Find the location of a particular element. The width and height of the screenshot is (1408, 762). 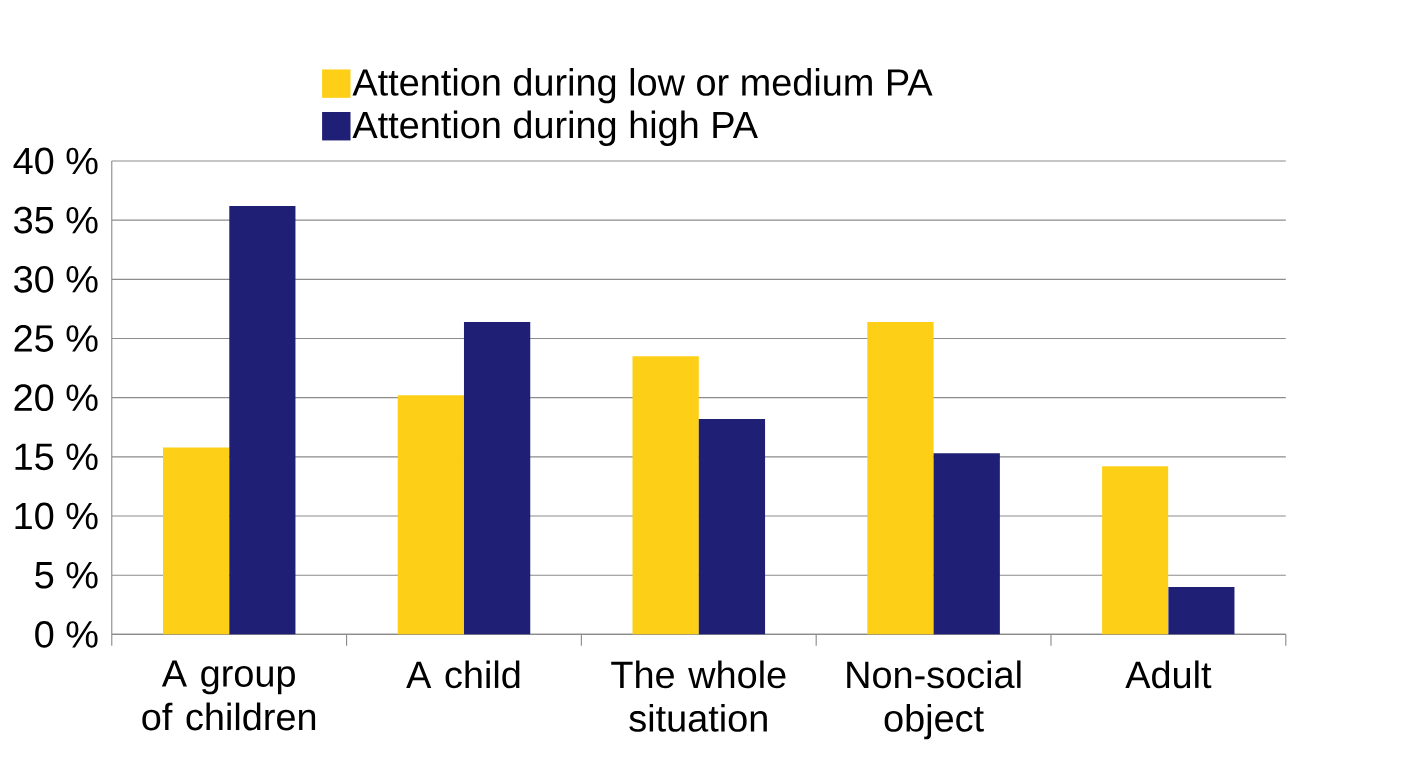

y-tick-label: 25 % is located at coordinates (56, 338).